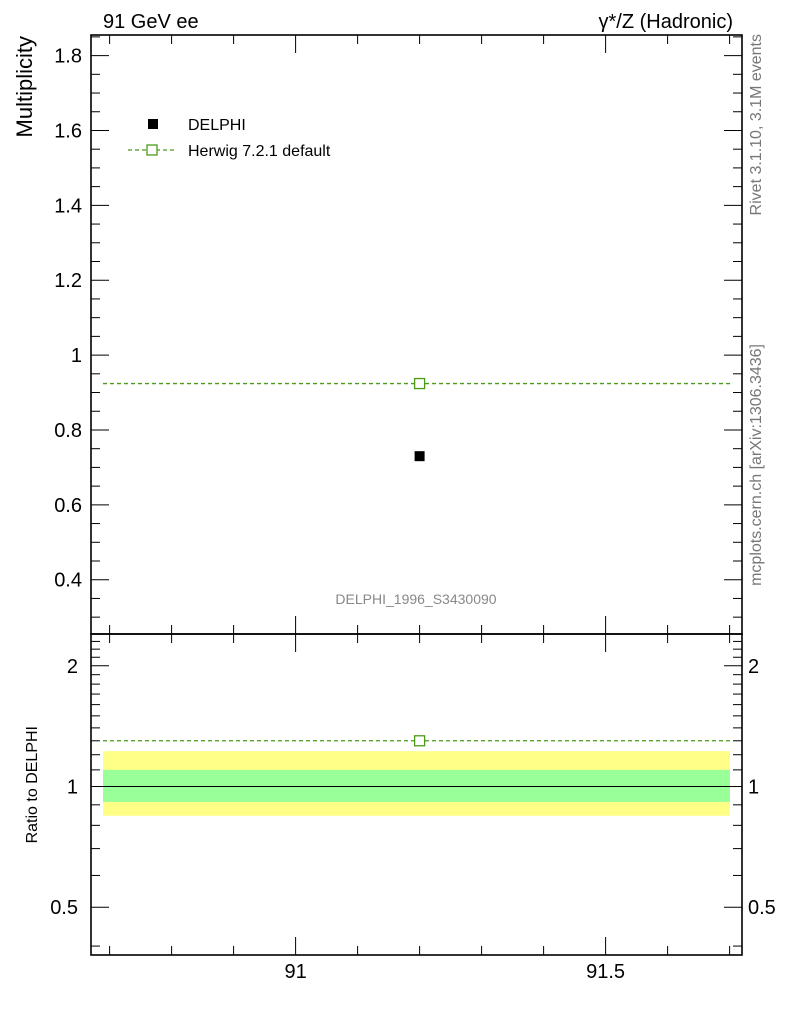 The image size is (786, 1024). I want to click on upper-y-tick-label: 1, so click(76, 356).